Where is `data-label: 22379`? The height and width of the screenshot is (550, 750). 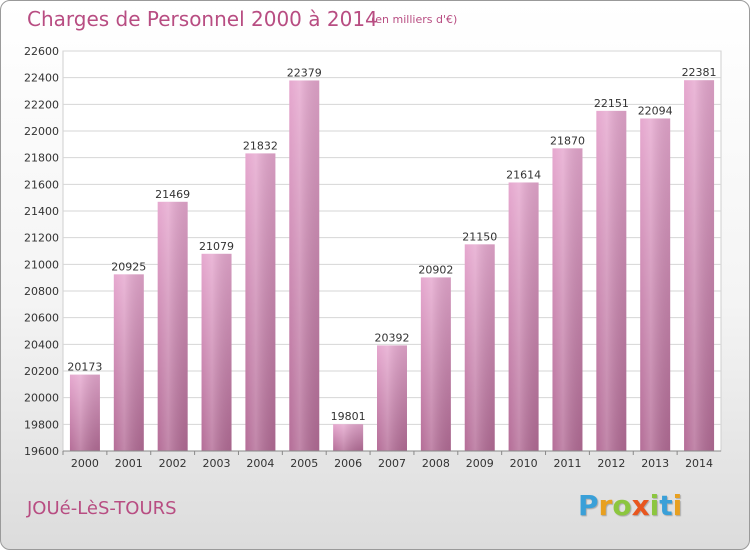
data-label: 22379 is located at coordinates (304, 72).